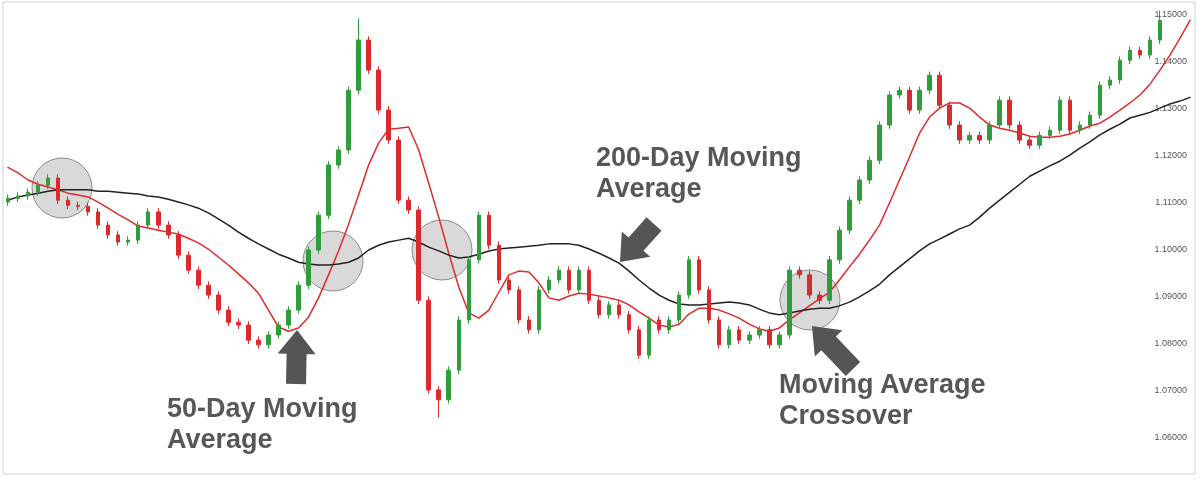  I want to click on y-tick-label: 1.09000, so click(1170, 296).